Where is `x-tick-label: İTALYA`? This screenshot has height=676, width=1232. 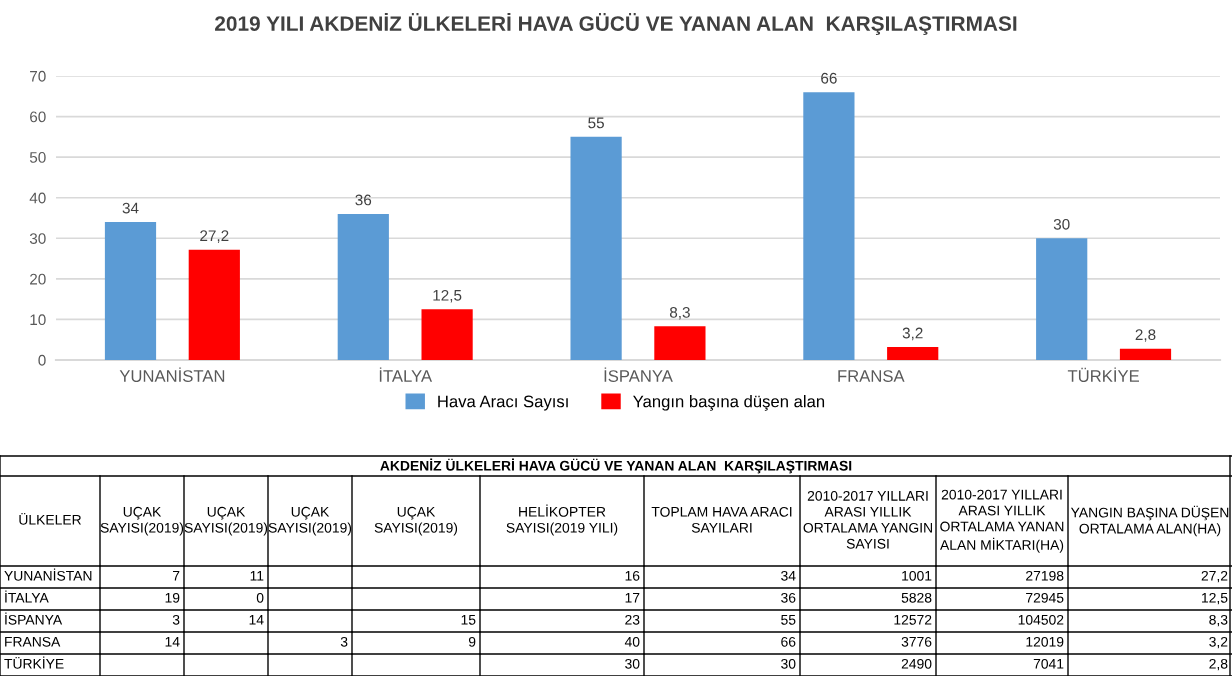 x-tick-label: İTALYA is located at coordinates (406, 374).